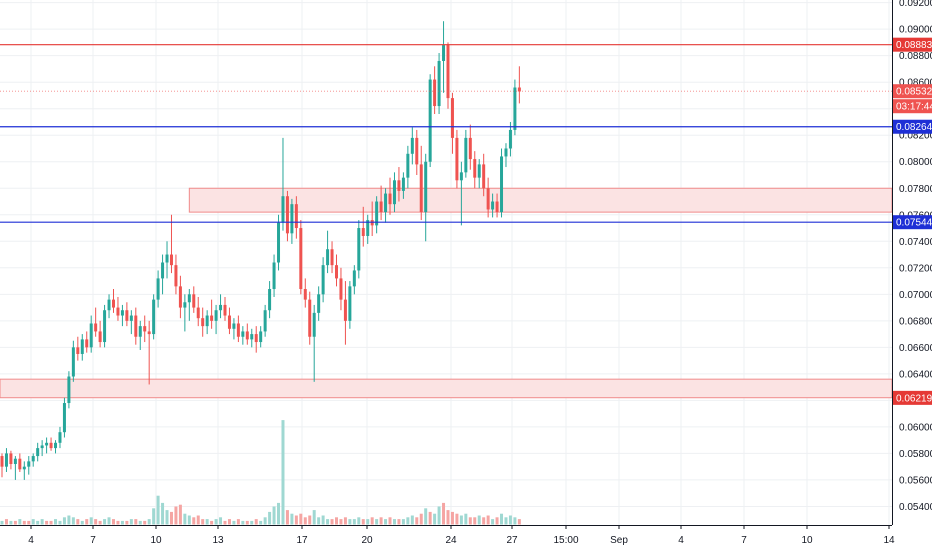 This screenshot has width=932, height=550. Describe the element at coordinates (218, 540) in the screenshot. I see `x-tick-label: 13` at that location.